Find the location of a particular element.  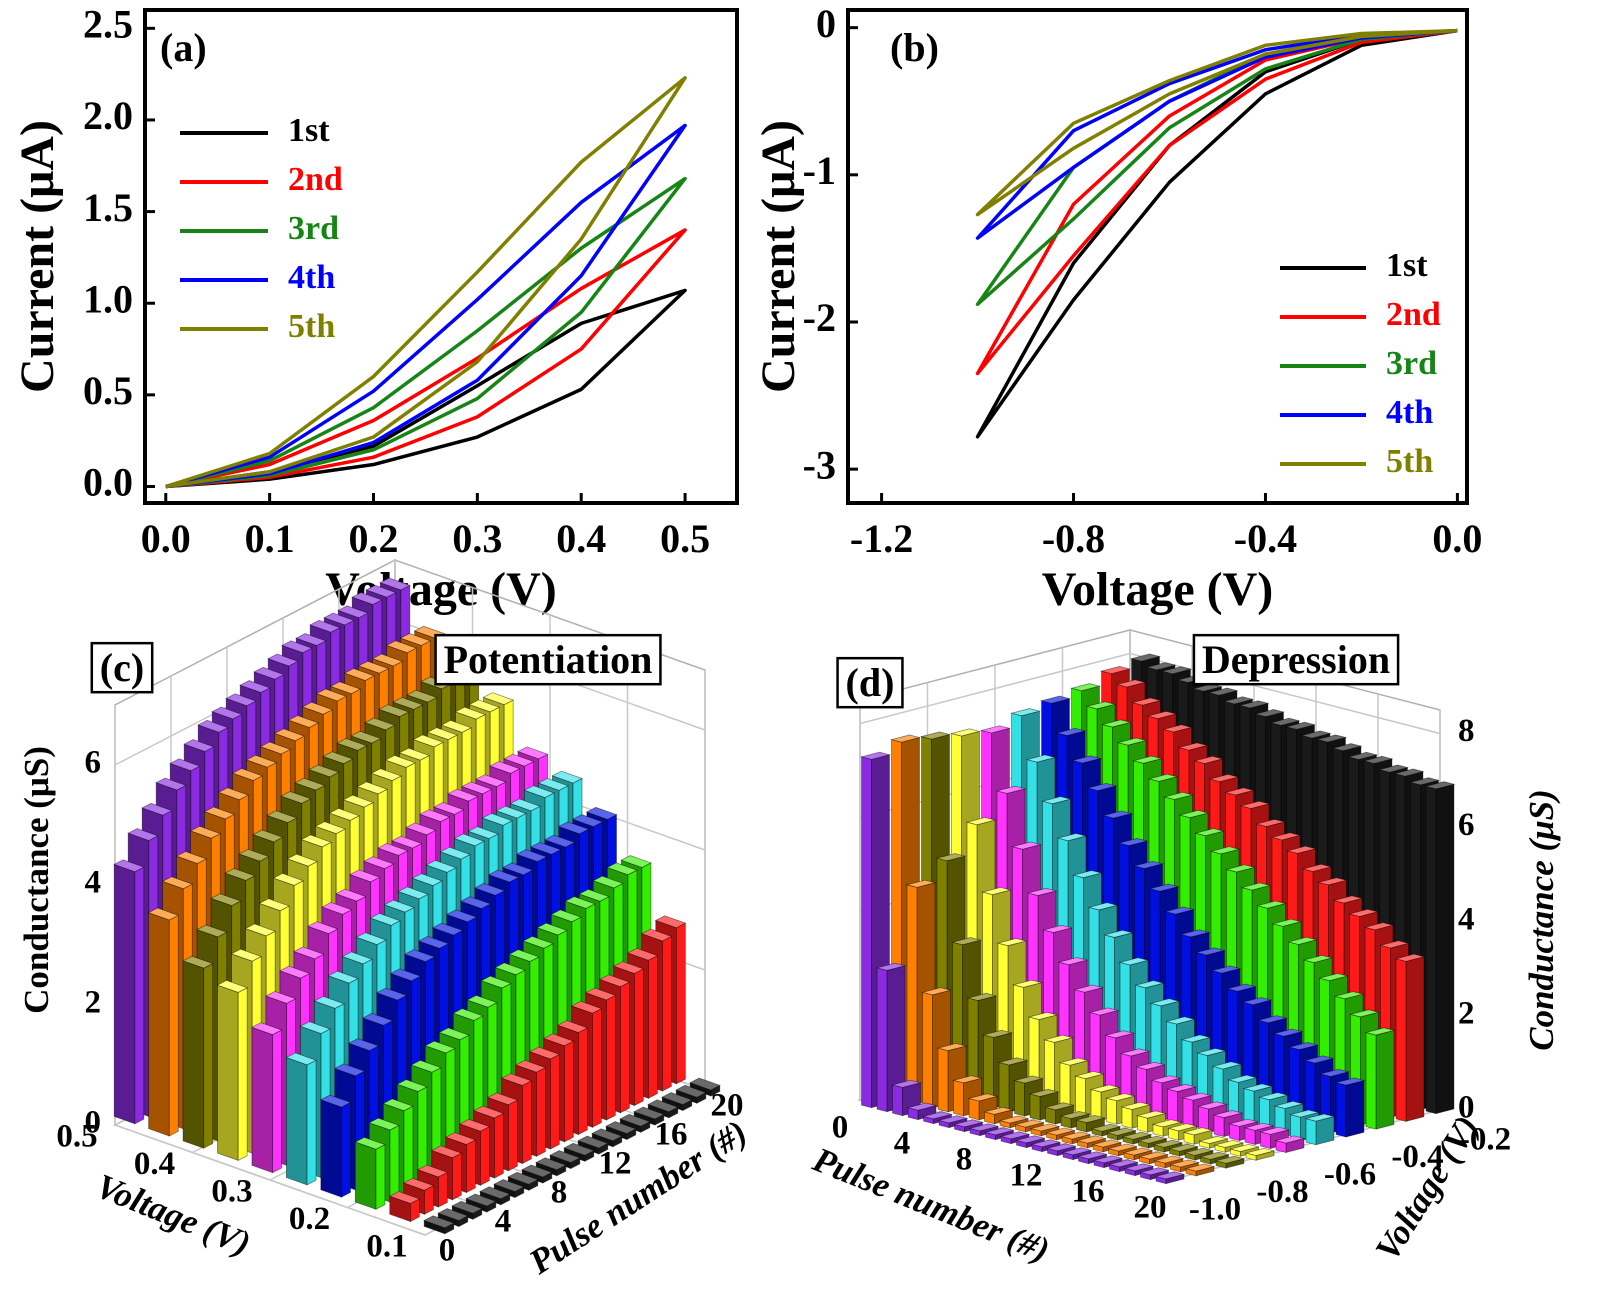

x-tick-label: 0 is located at coordinates (447, 1251).